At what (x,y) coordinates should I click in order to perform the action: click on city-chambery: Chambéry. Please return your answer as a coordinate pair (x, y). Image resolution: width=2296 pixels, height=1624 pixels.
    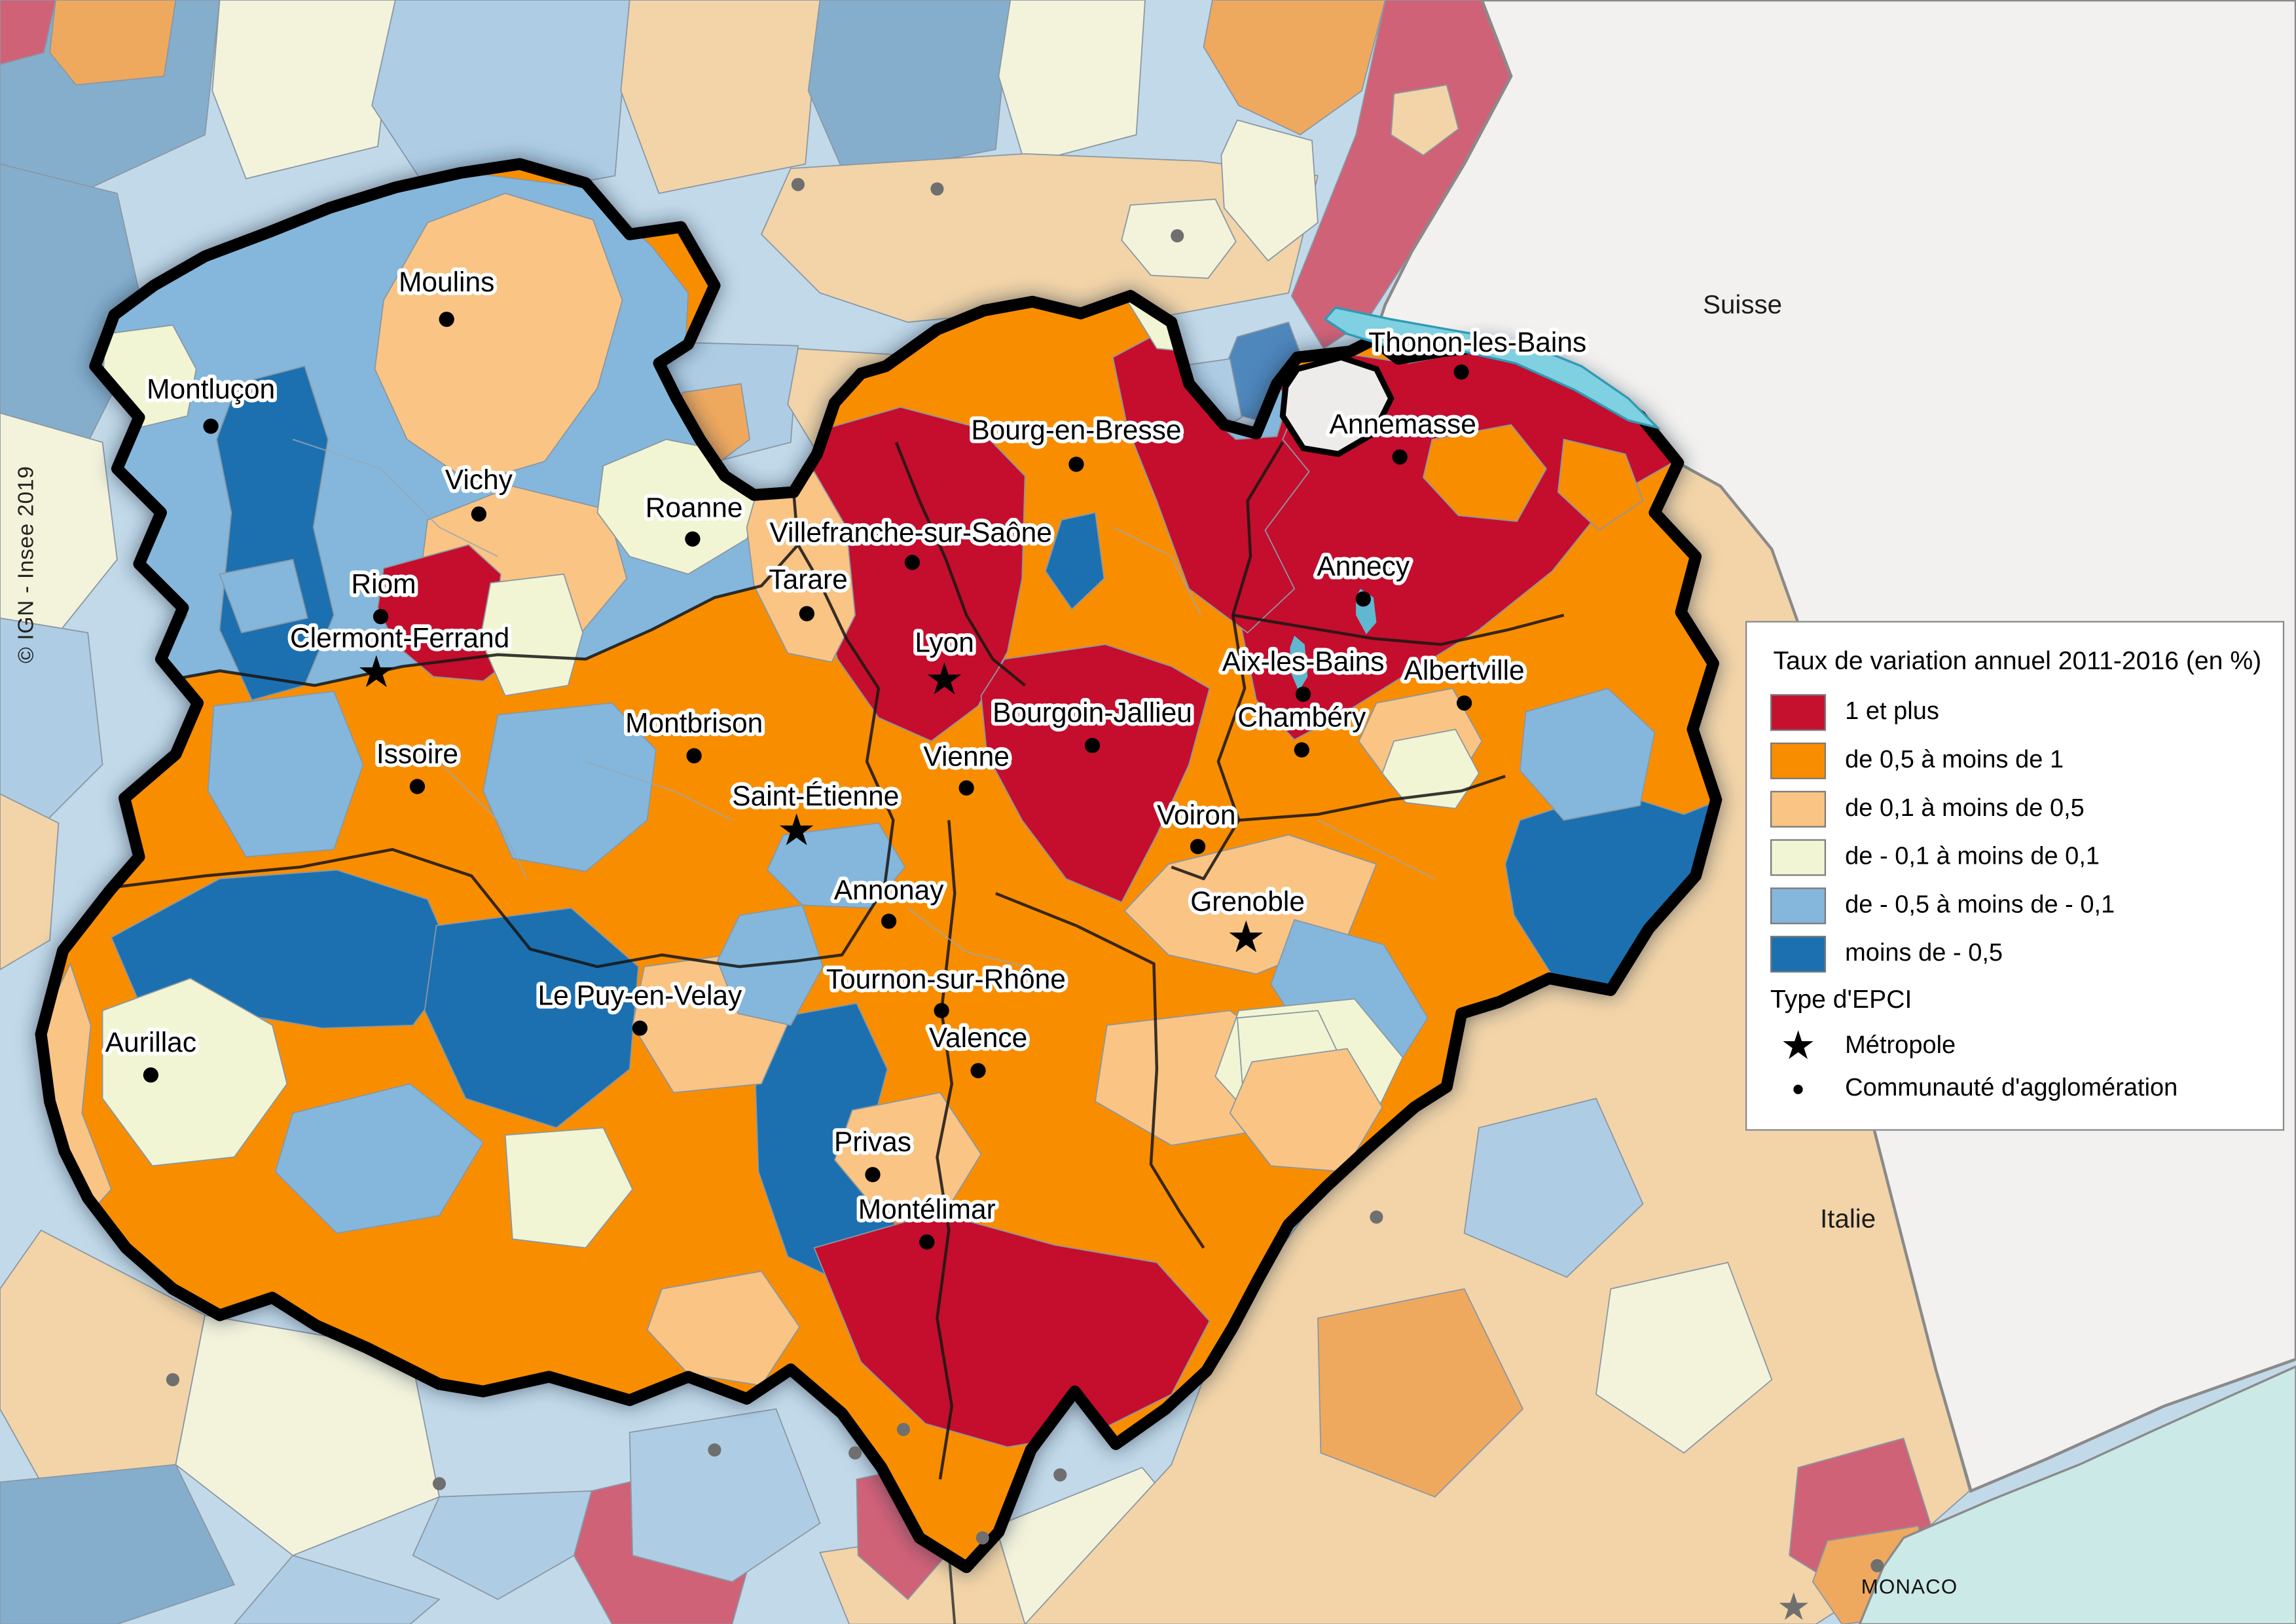
    Looking at the image, I should click on (1302, 728).